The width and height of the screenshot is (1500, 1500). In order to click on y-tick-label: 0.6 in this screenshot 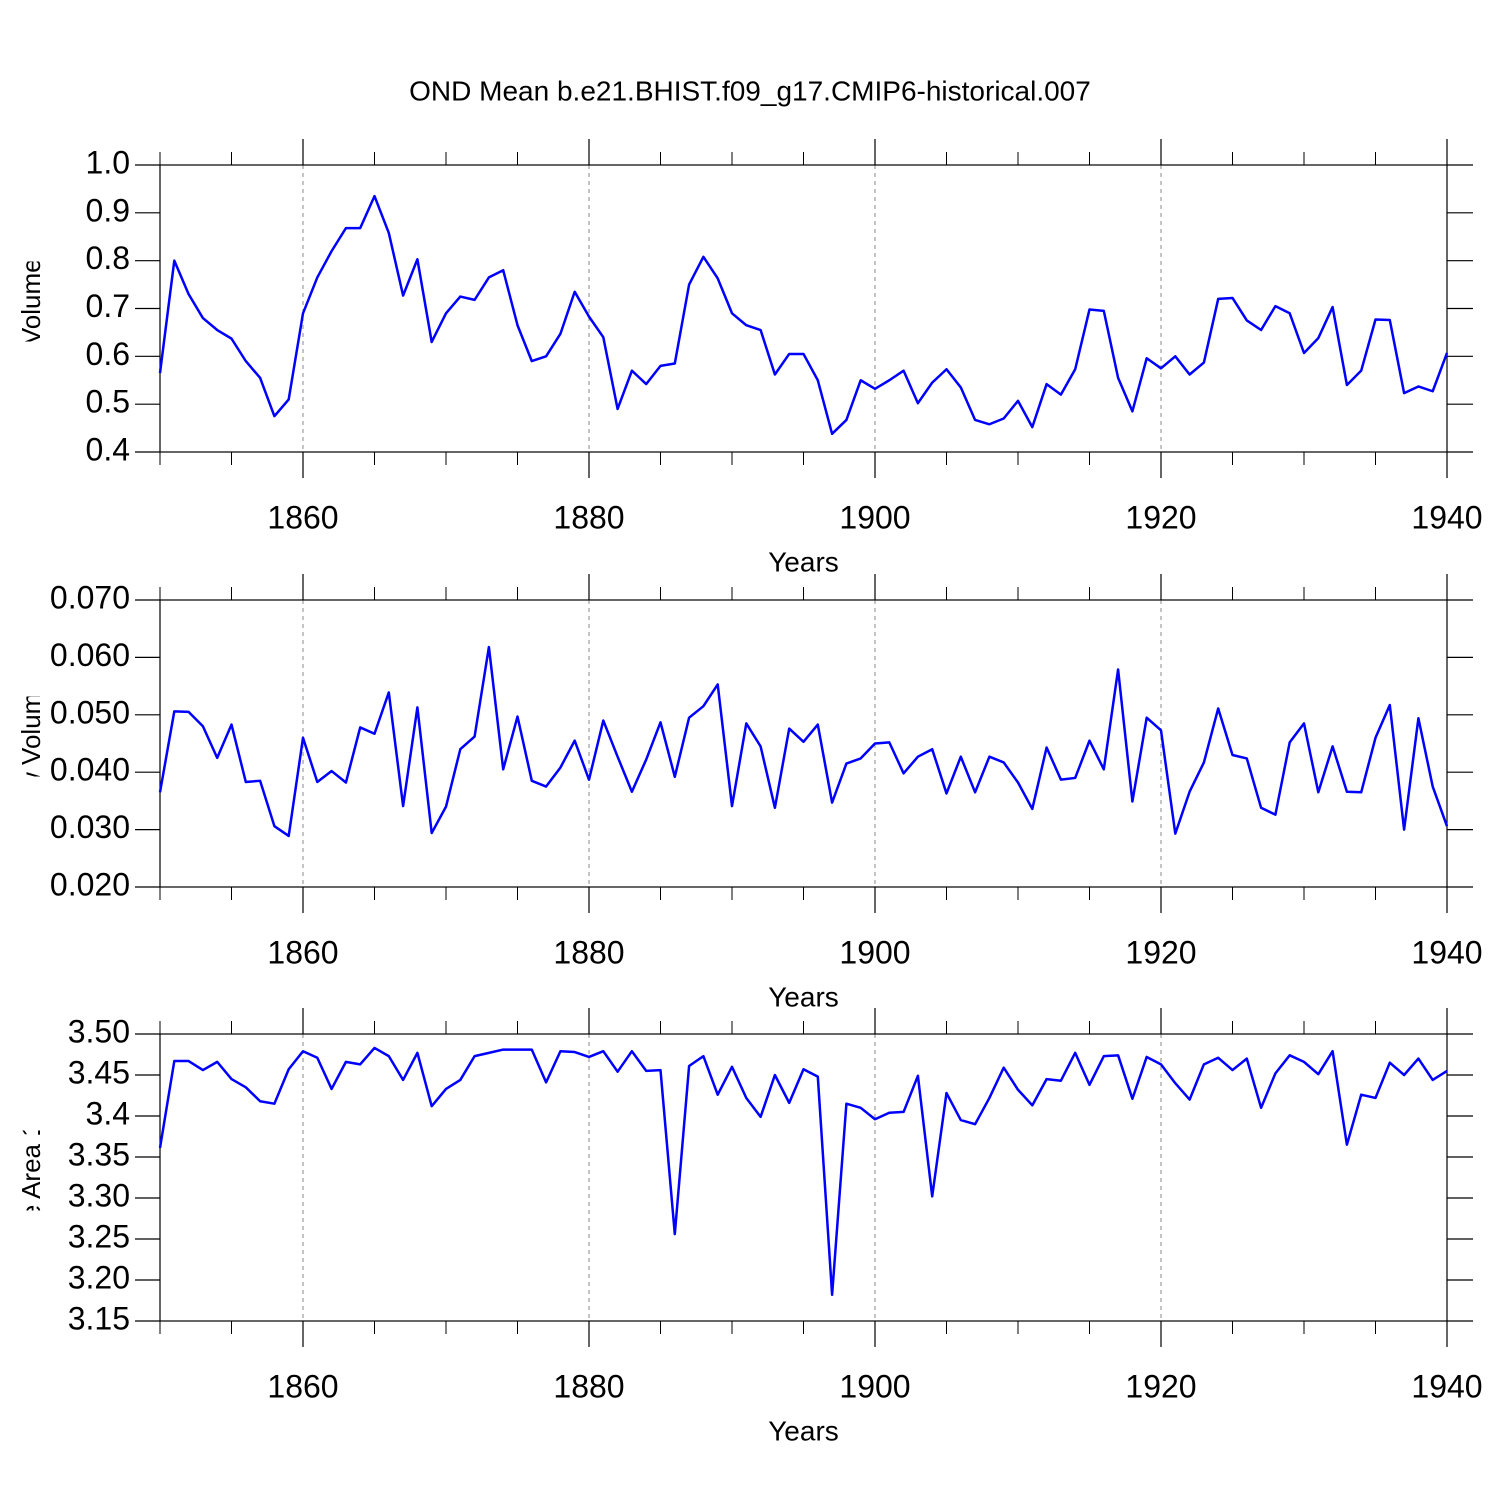, I will do `click(108, 354)`.